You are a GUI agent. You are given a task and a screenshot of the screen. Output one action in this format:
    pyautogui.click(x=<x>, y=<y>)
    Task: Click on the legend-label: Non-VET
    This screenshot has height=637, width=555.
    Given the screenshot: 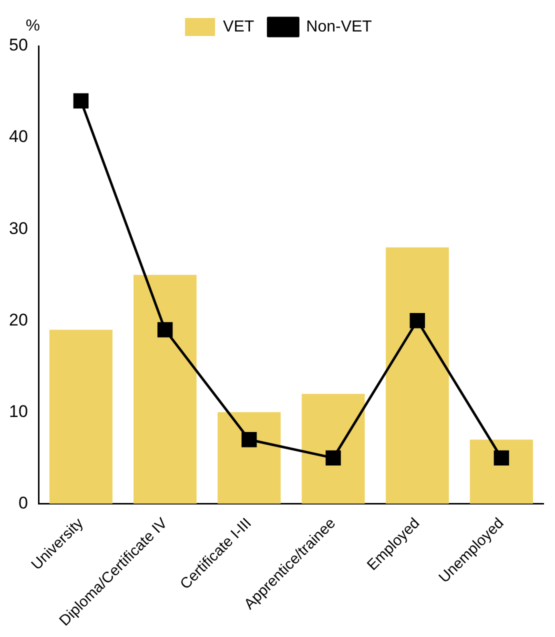 What is the action you would take?
    pyautogui.click(x=339, y=27)
    